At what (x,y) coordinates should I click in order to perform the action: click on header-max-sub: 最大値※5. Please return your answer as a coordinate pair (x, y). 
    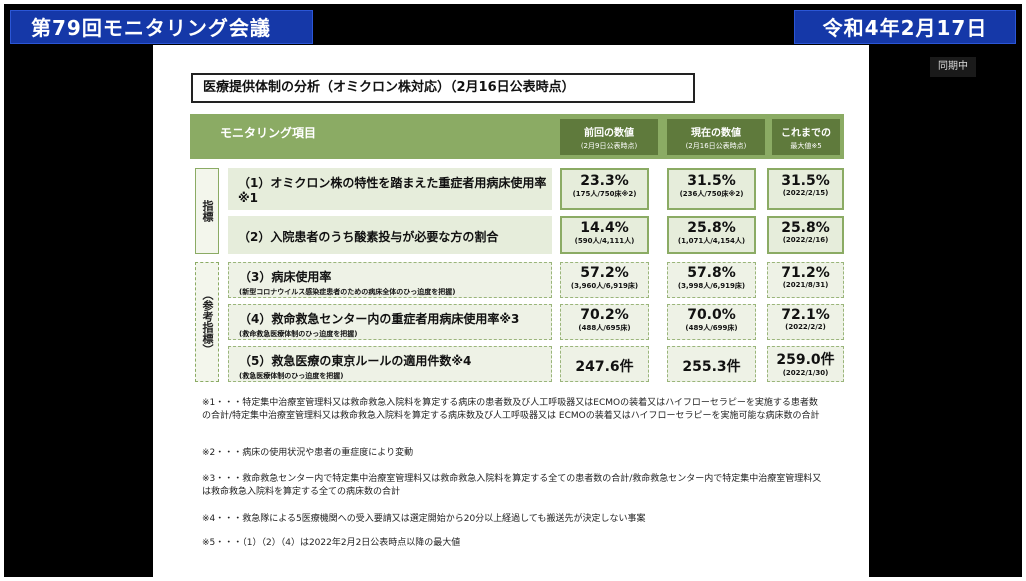
    Looking at the image, I should click on (806, 146).